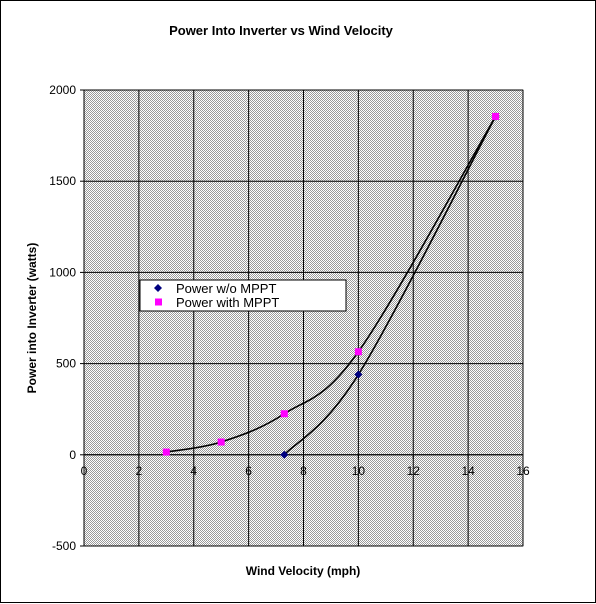 This screenshot has height=604, width=596. What do you see at coordinates (468, 471) in the screenshot?
I see `x-tick-label: 14` at bounding box center [468, 471].